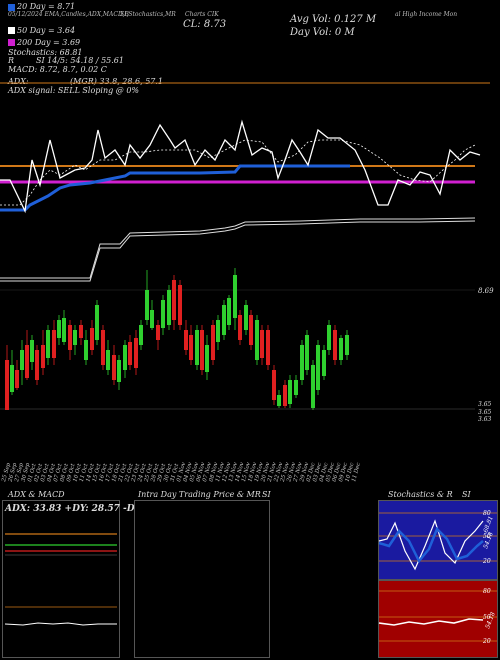 The image size is (500, 660). Describe the element at coordinates (322, 32) in the screenshot. I see `day-vol-label: Day Vol: 0 M` at that location.